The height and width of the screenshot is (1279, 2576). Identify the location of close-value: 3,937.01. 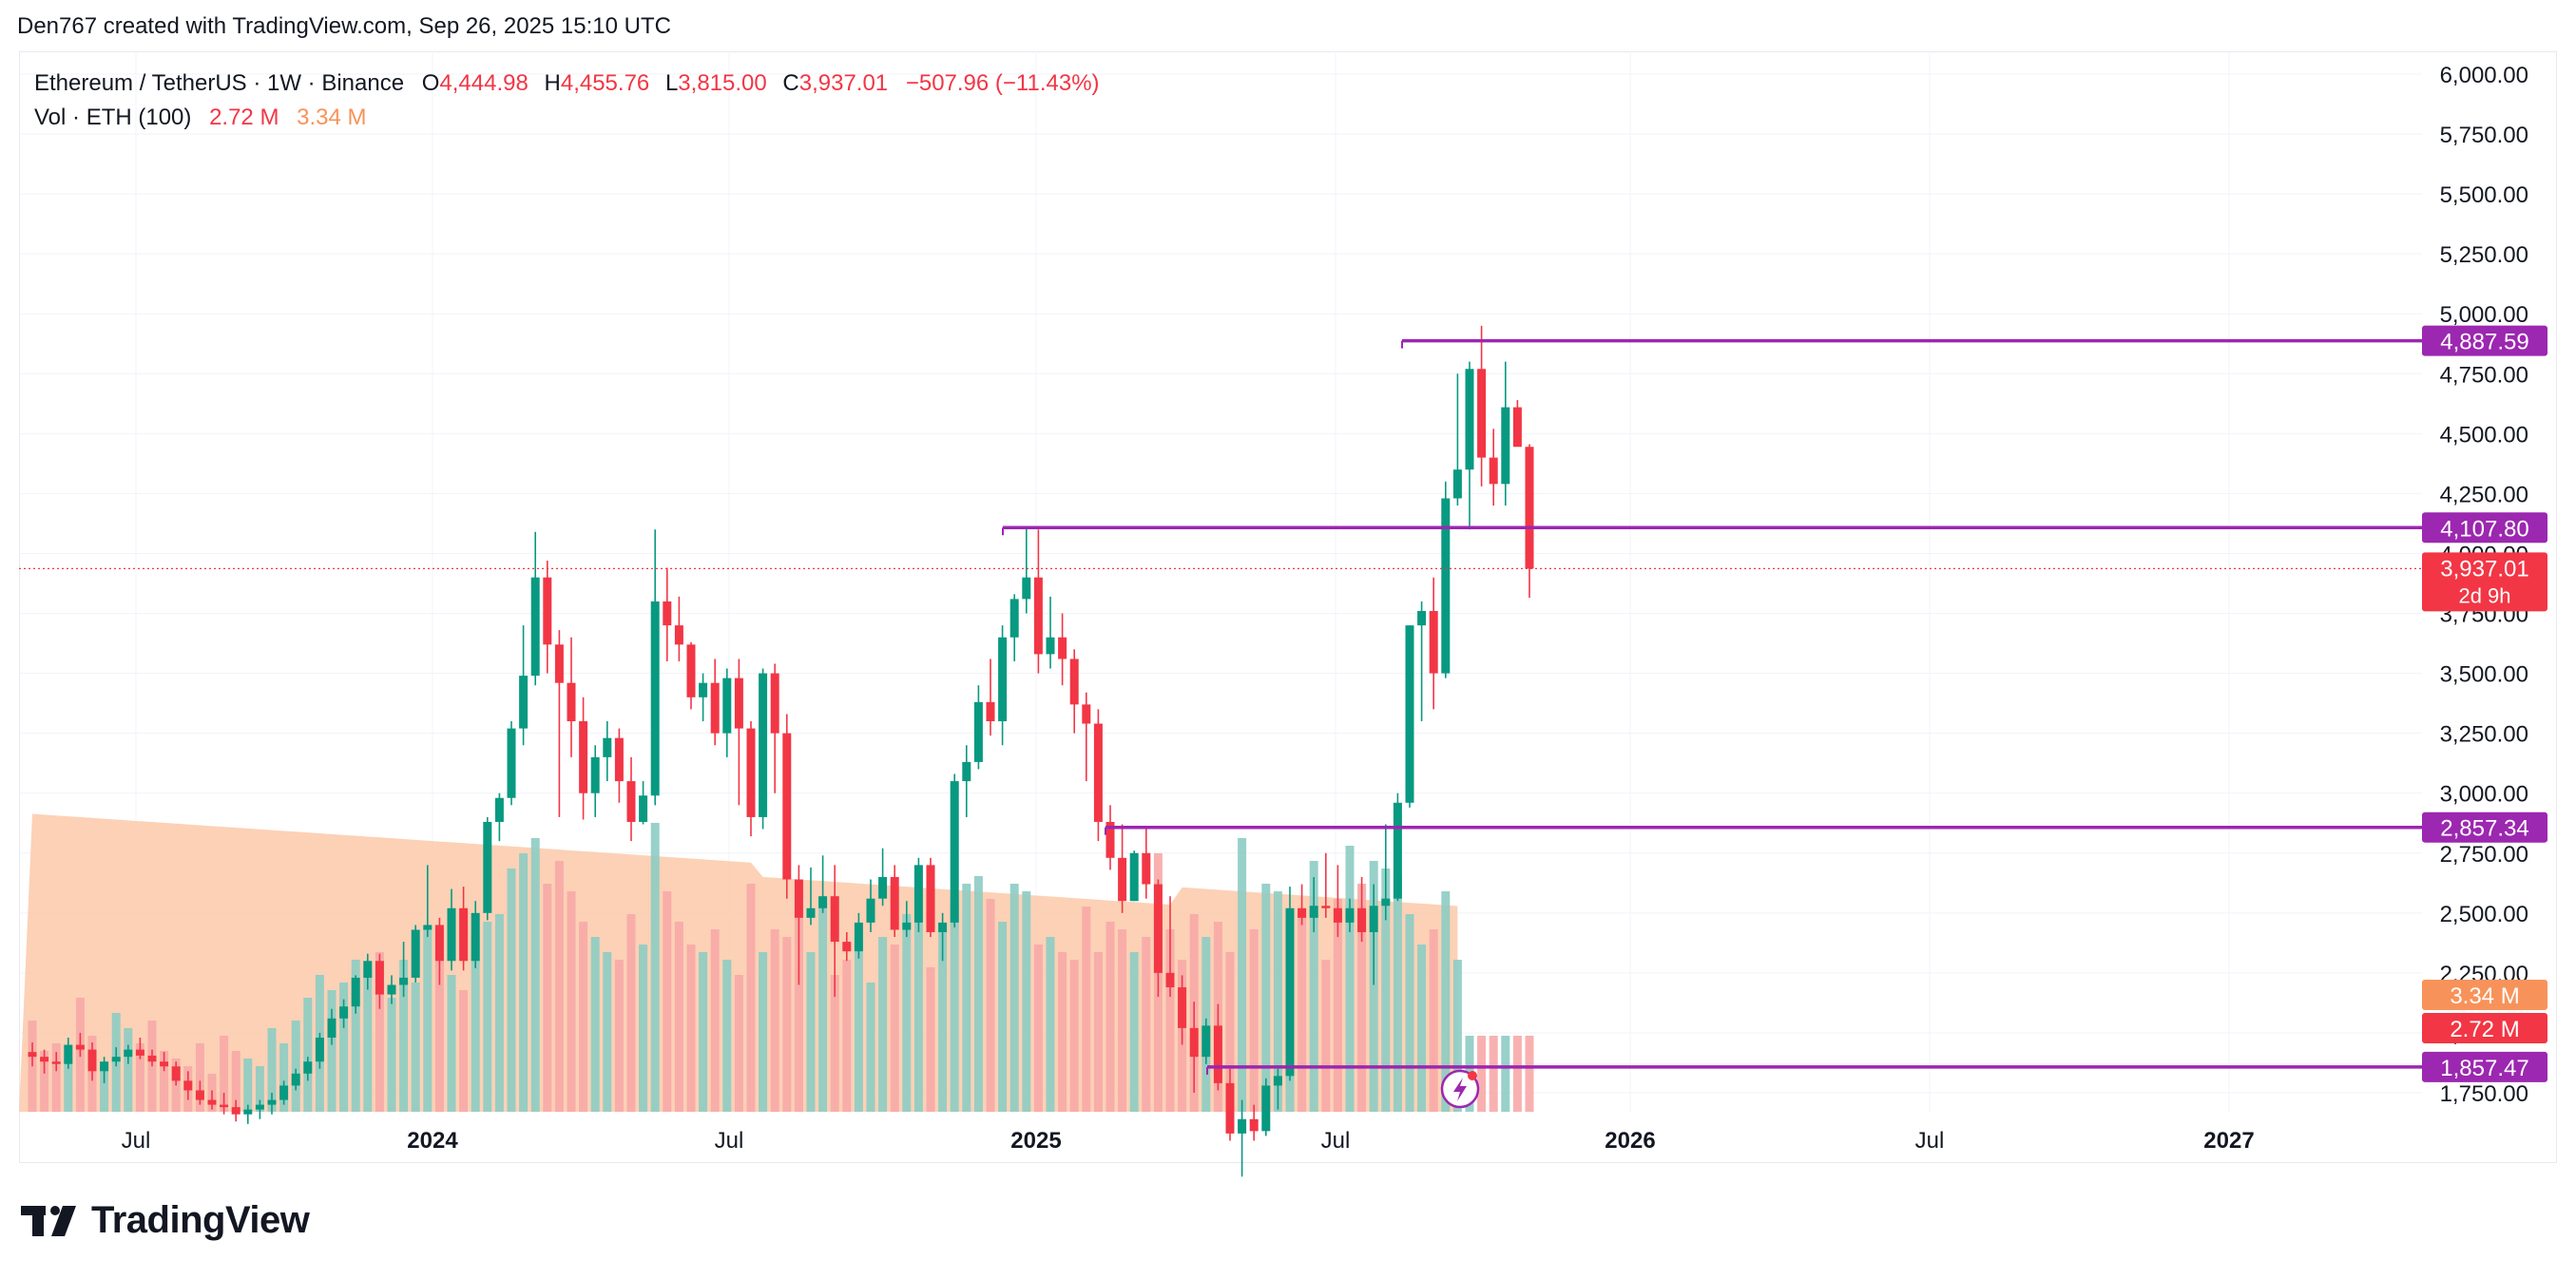
(843, 83).